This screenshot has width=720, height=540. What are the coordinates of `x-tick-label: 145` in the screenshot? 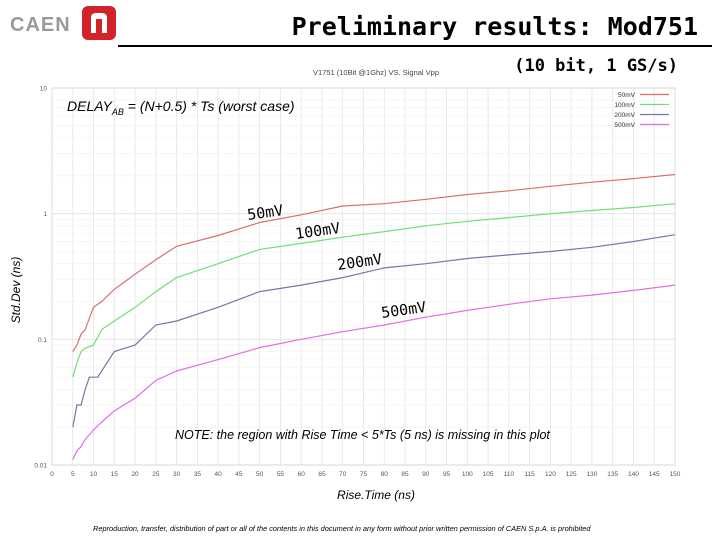 It's located at (654, 474).